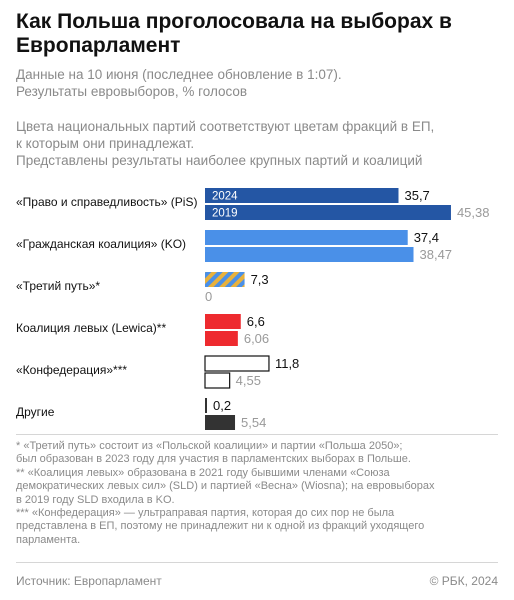  I want to click on separator-top, so click(257, 434).